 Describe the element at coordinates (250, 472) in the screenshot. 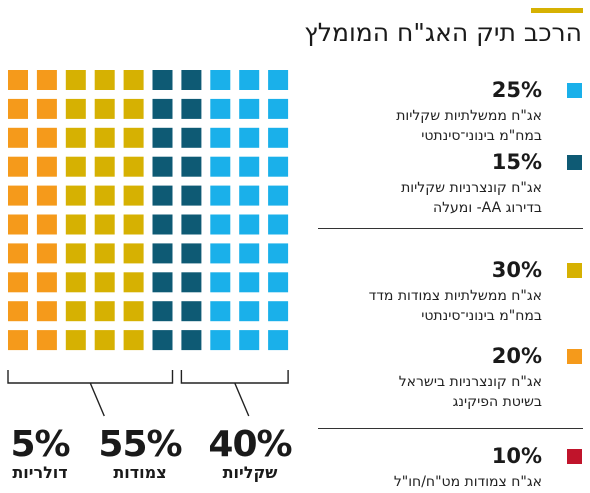

I see `group-label-shekel: שקליות` at that location.